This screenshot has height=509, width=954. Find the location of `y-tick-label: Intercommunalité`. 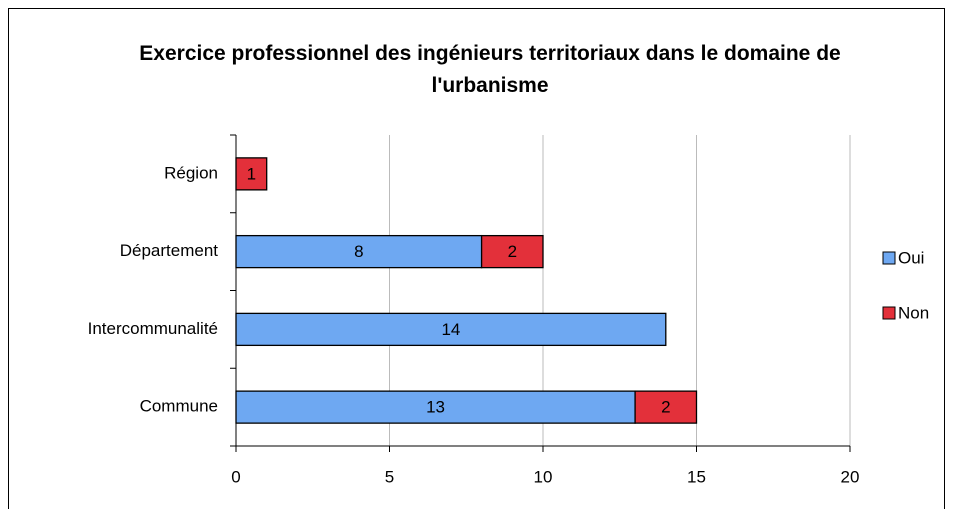

y-tick-label: Intercommunalité is located at coordinates (153, 328).